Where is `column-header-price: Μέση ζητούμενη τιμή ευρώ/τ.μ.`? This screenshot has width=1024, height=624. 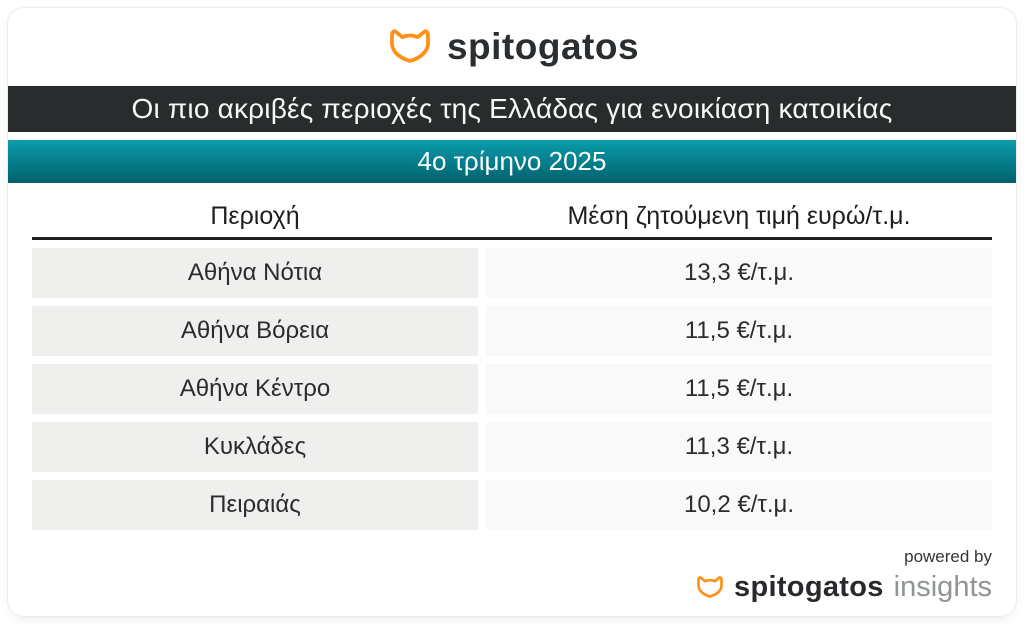
column-header-price: Μέση ζητούμενη τιμή ευρώ/τ.μ. is located at coordinates (739, 215).